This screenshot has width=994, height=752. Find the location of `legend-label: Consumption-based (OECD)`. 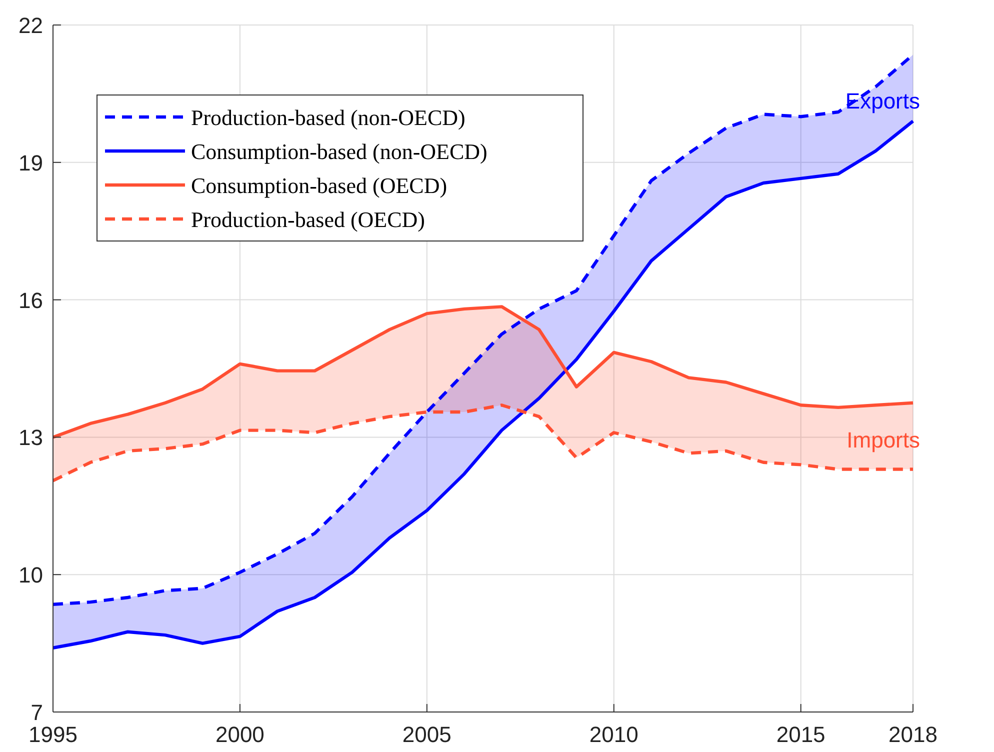

legend-label: Consumption-based (OECD) is located at coordinates (319, 185).